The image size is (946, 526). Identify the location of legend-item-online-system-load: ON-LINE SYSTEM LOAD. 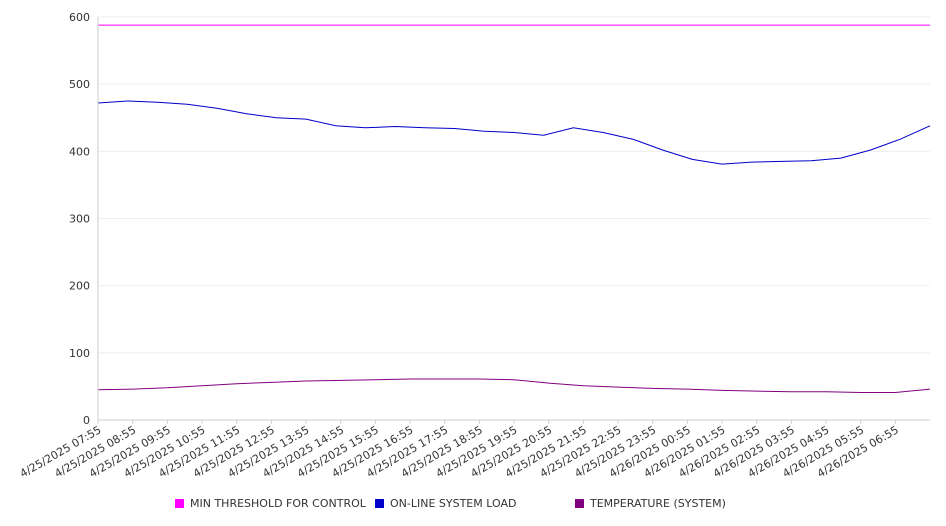
(445, 503).